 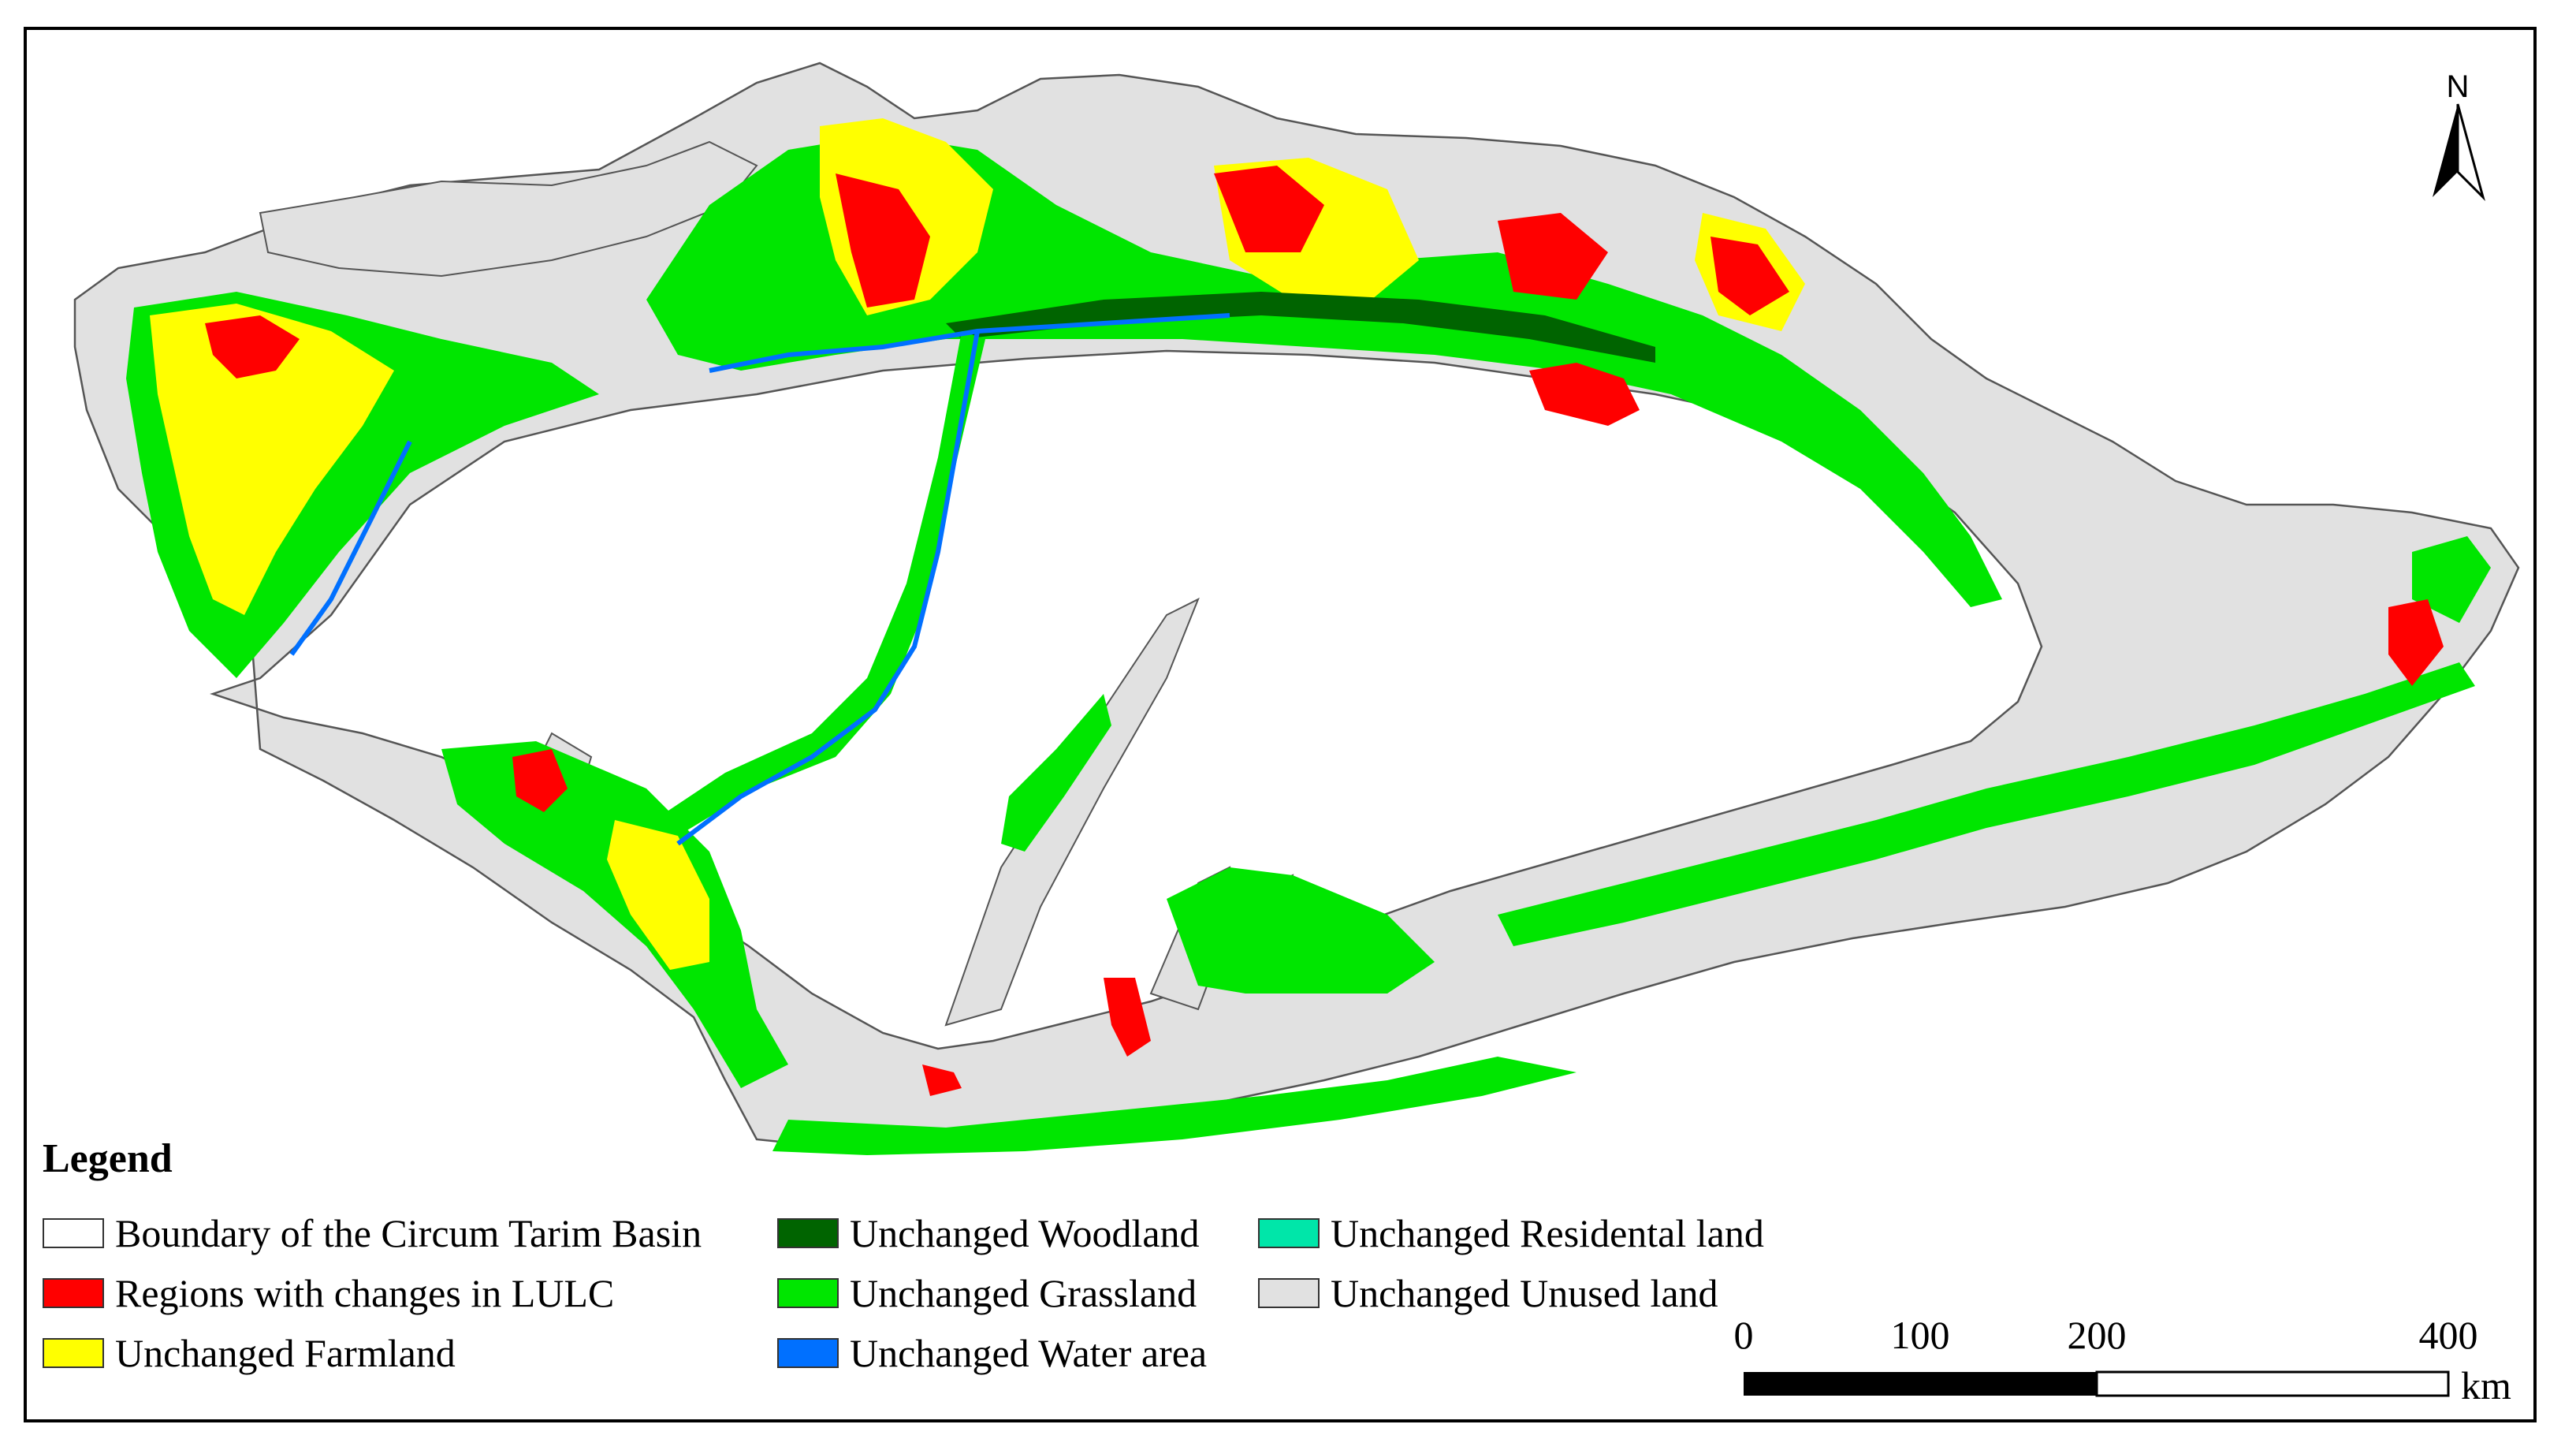 I want to click on legend-item-water: Unchanged Water area, so click(x=992, y=1353).